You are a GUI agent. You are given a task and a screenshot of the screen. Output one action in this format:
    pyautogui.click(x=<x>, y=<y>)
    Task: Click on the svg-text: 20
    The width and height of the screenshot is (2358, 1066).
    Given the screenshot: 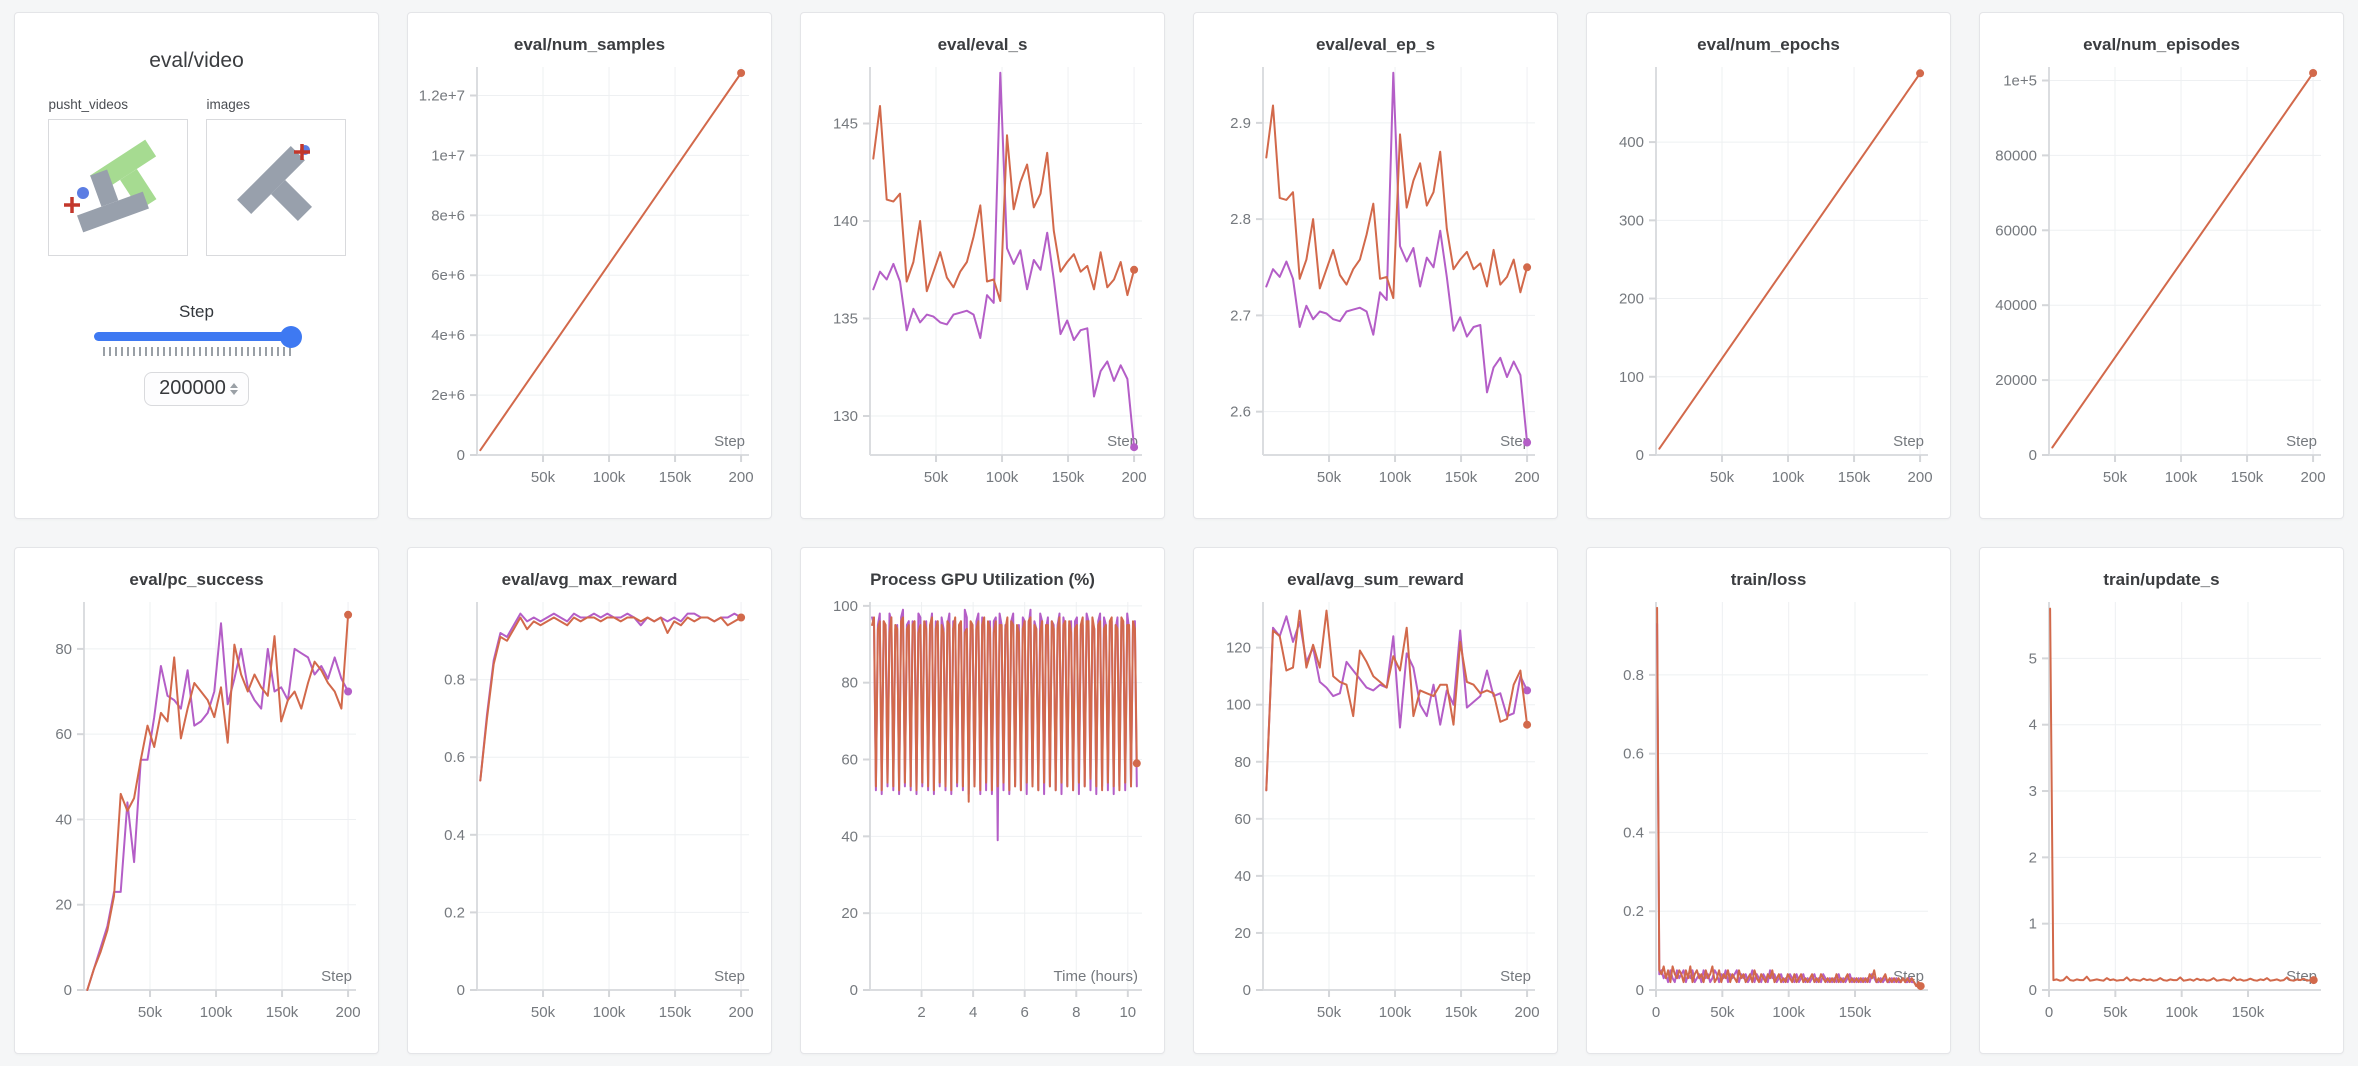 What is the action you would take?
    pyautogui.click(x=849, y=913)
    